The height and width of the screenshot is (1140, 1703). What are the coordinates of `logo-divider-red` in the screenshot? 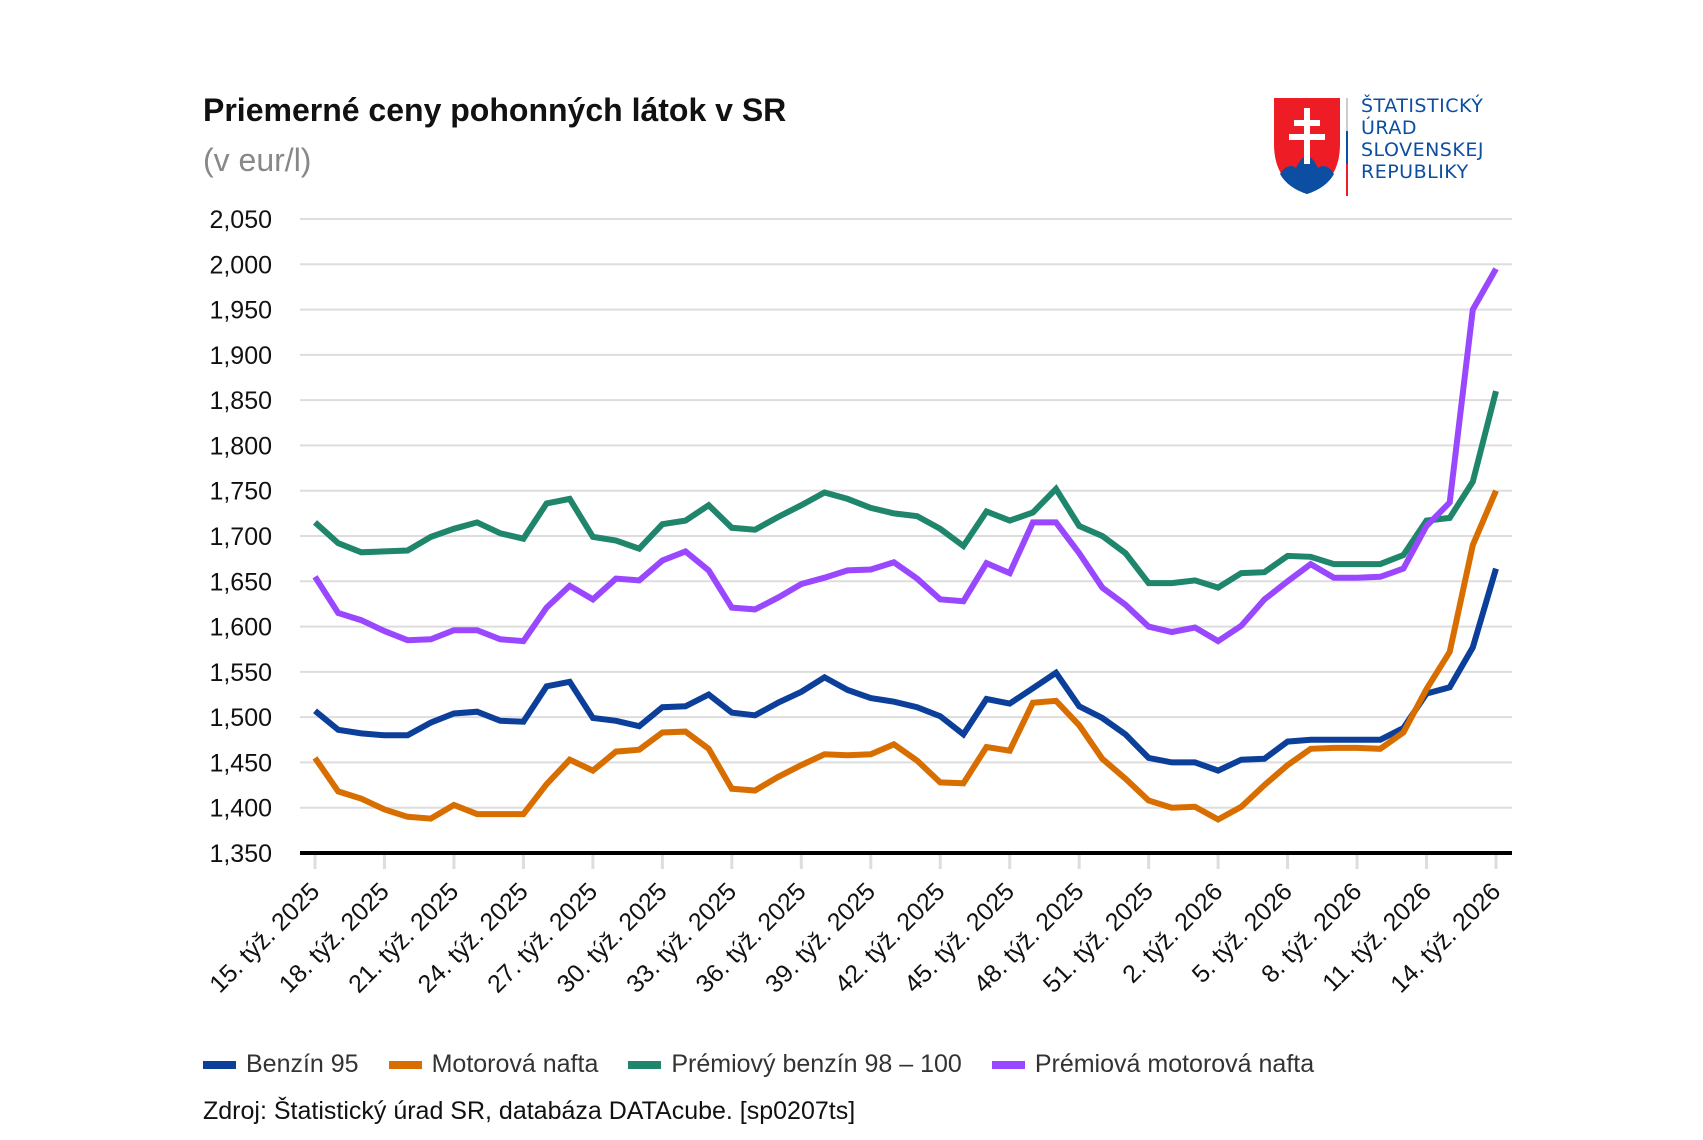 It's located at (1347, 180).